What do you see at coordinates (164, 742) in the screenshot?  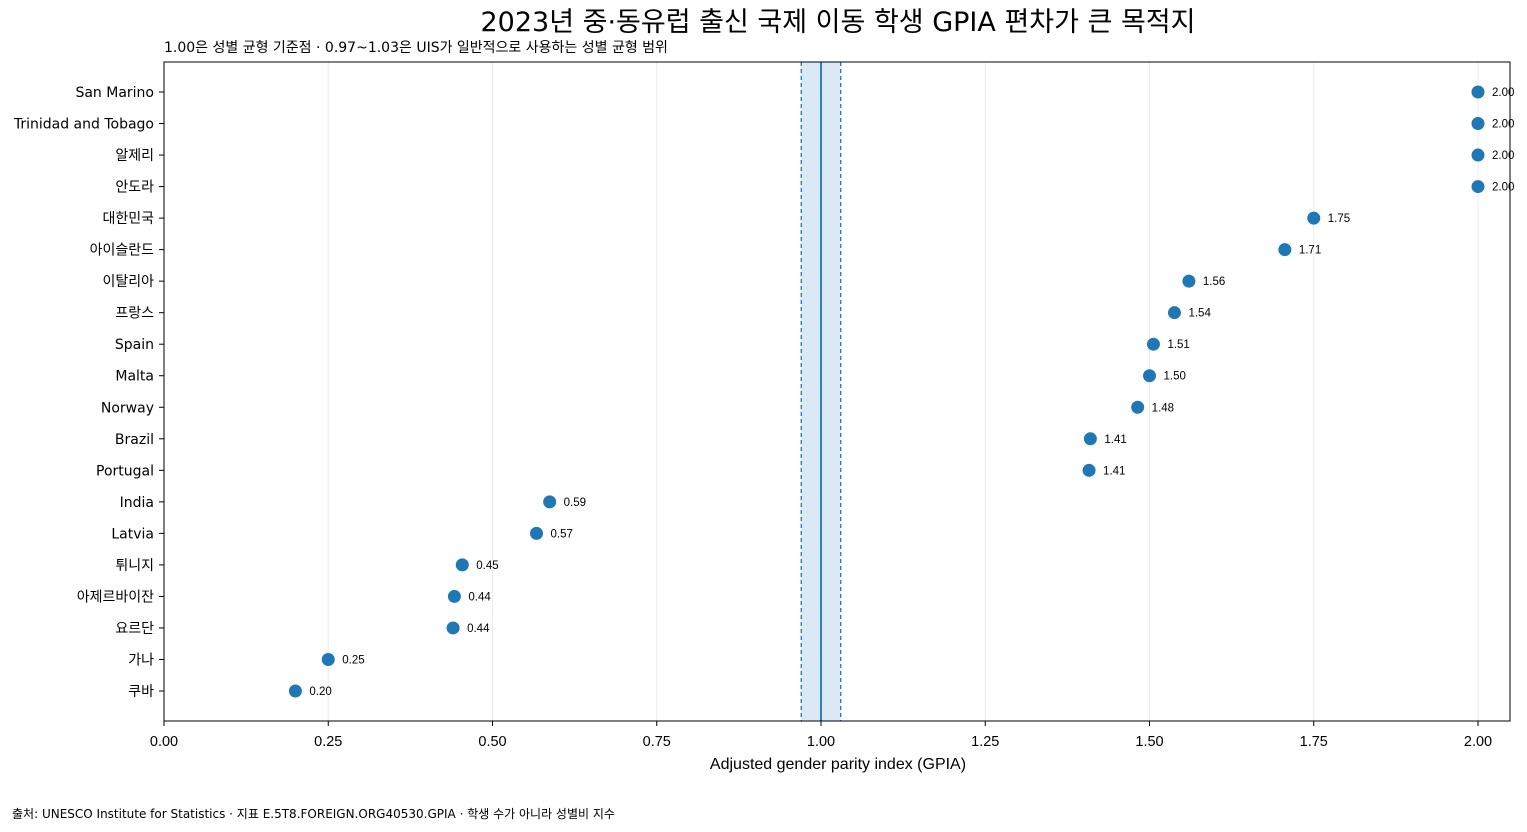 I see `x-tick-label: 0.00` at bounding box center [164, 742].